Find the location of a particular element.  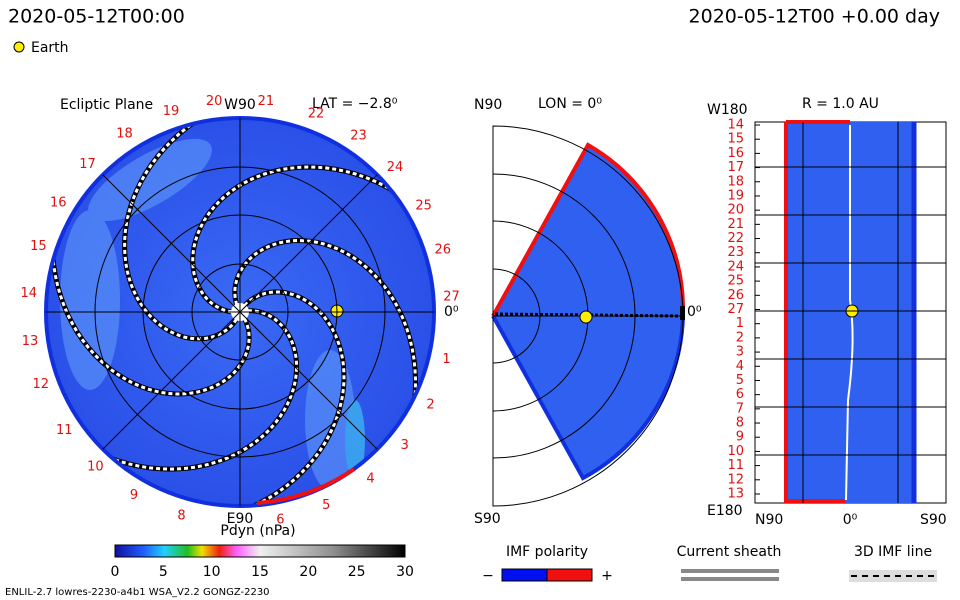

carrington-label: 9 is located at coordinates (134, 495).